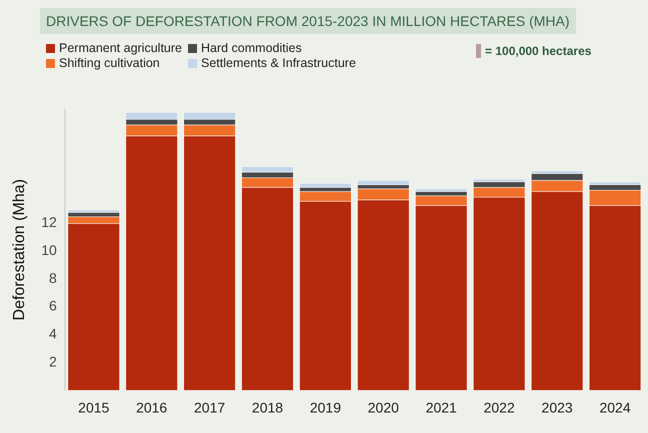 The height and width of the screenshot is (433, 648). What do you see at coordinates (538, 51) in the screenshot?
I see `text: = 100,000 hectares` at bounding box center [538, 51].